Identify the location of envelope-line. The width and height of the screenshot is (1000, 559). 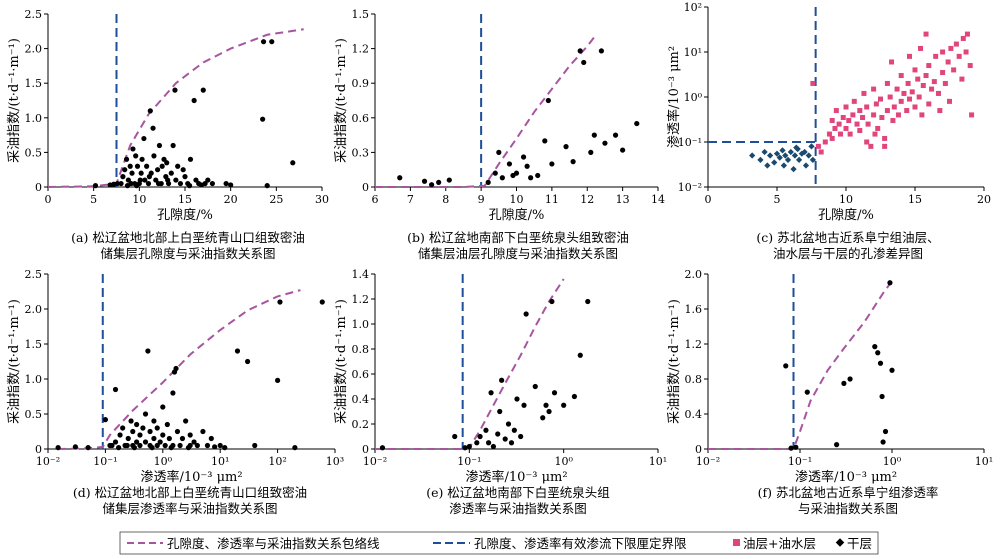
(485, 112).